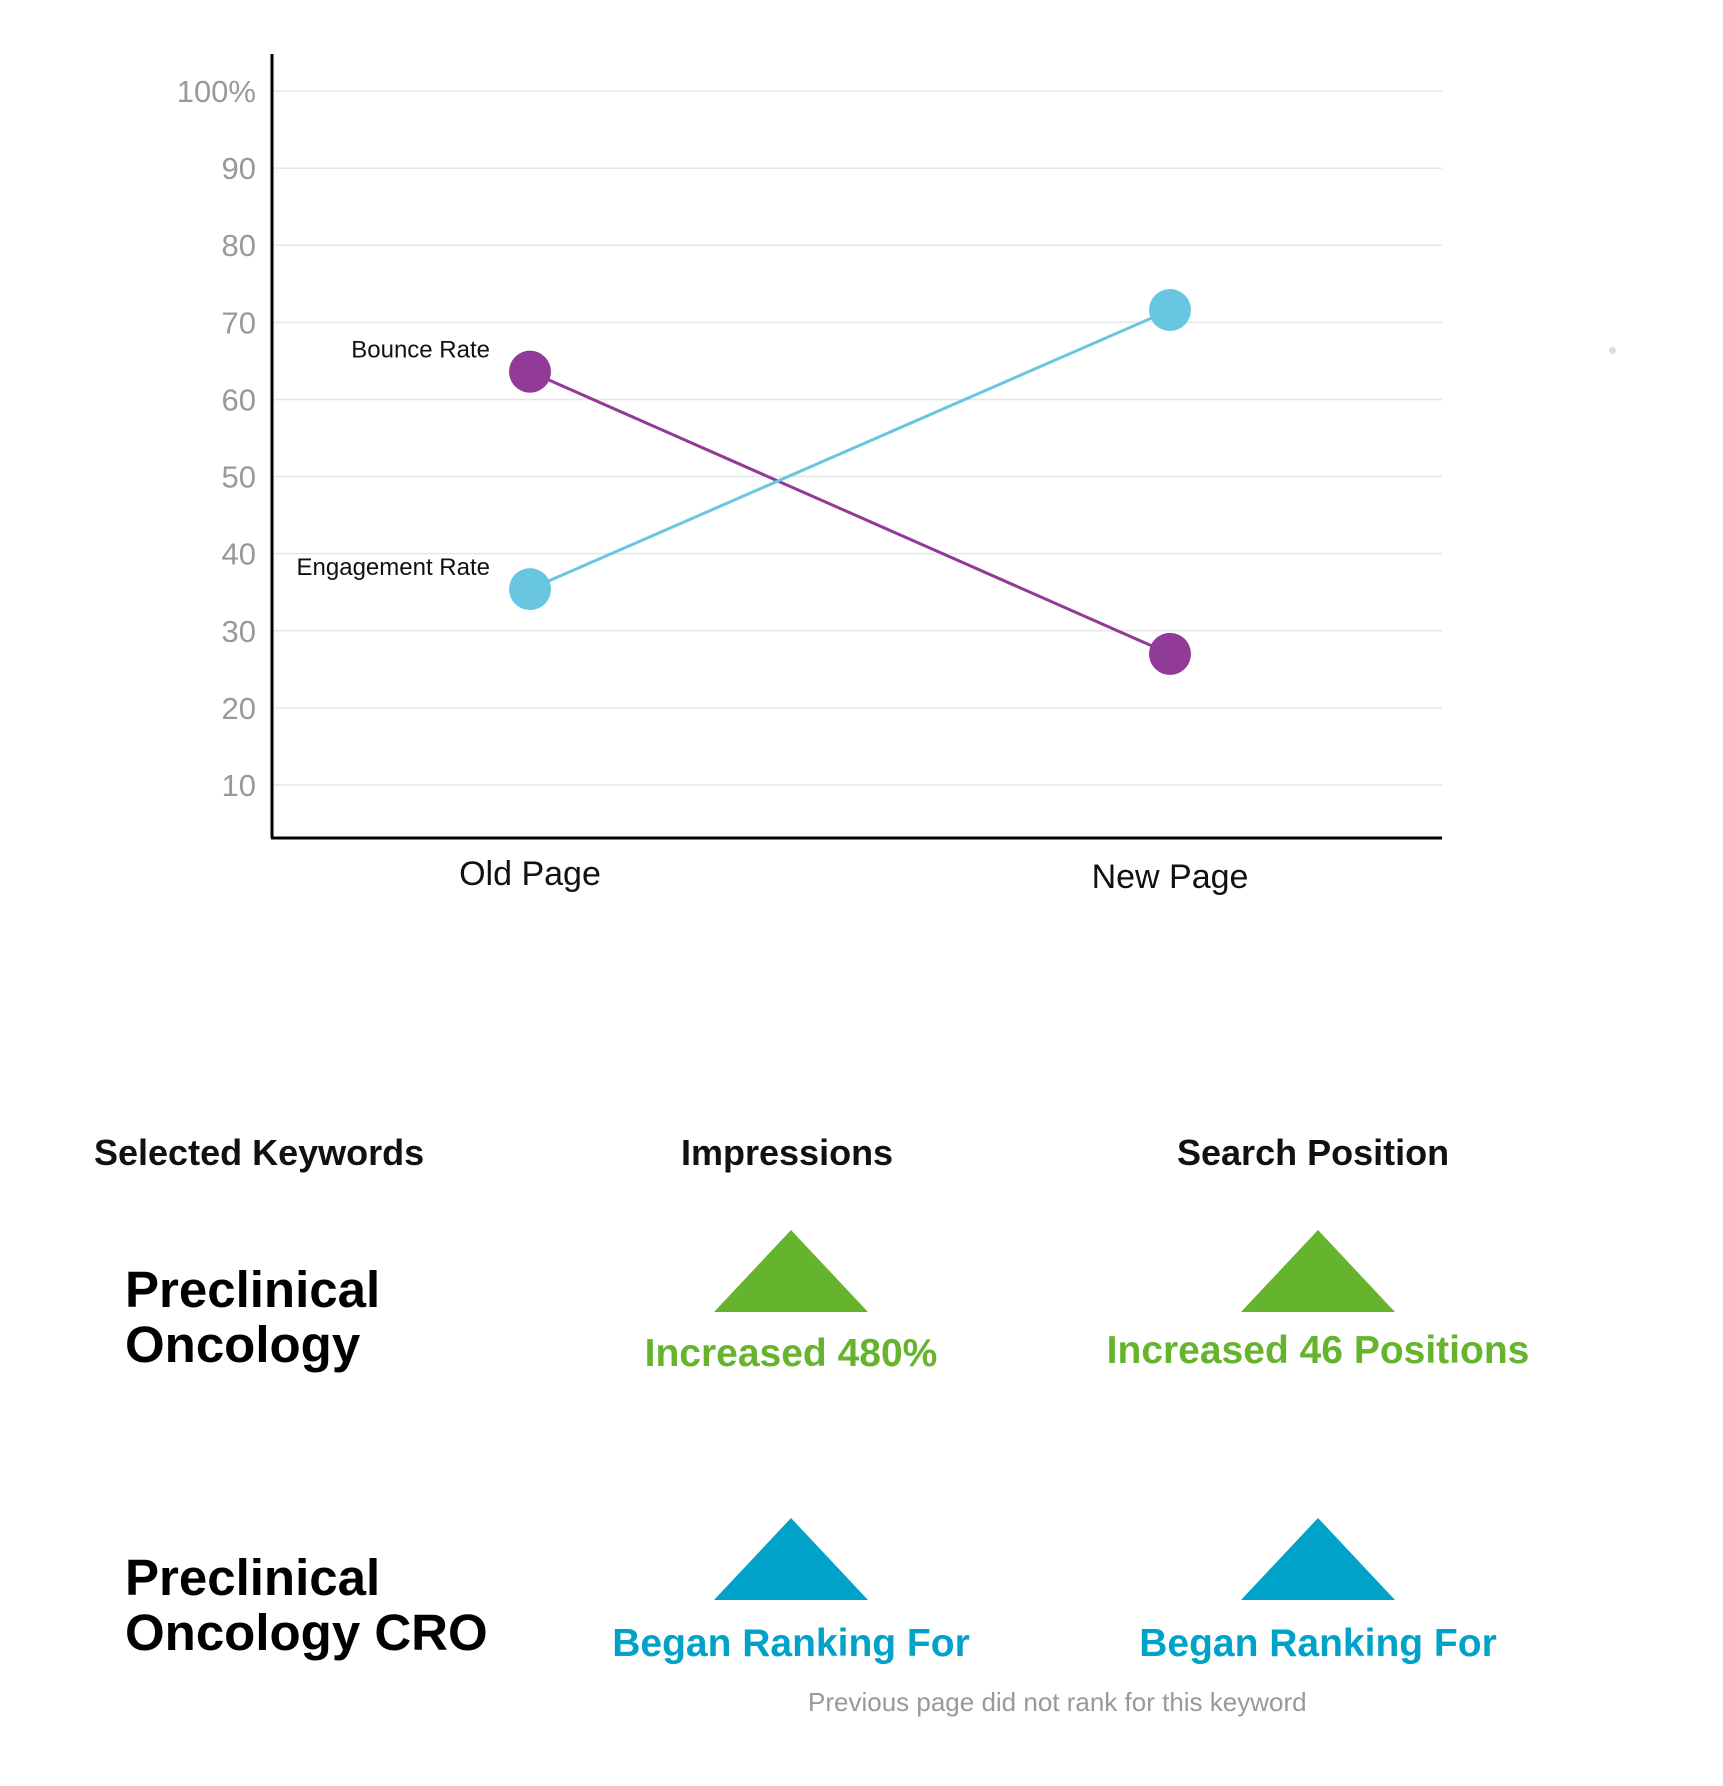  Describe the element at coordinates (420, 350) in the screenshot. I see `series-label: Bounce Rate` at that location.